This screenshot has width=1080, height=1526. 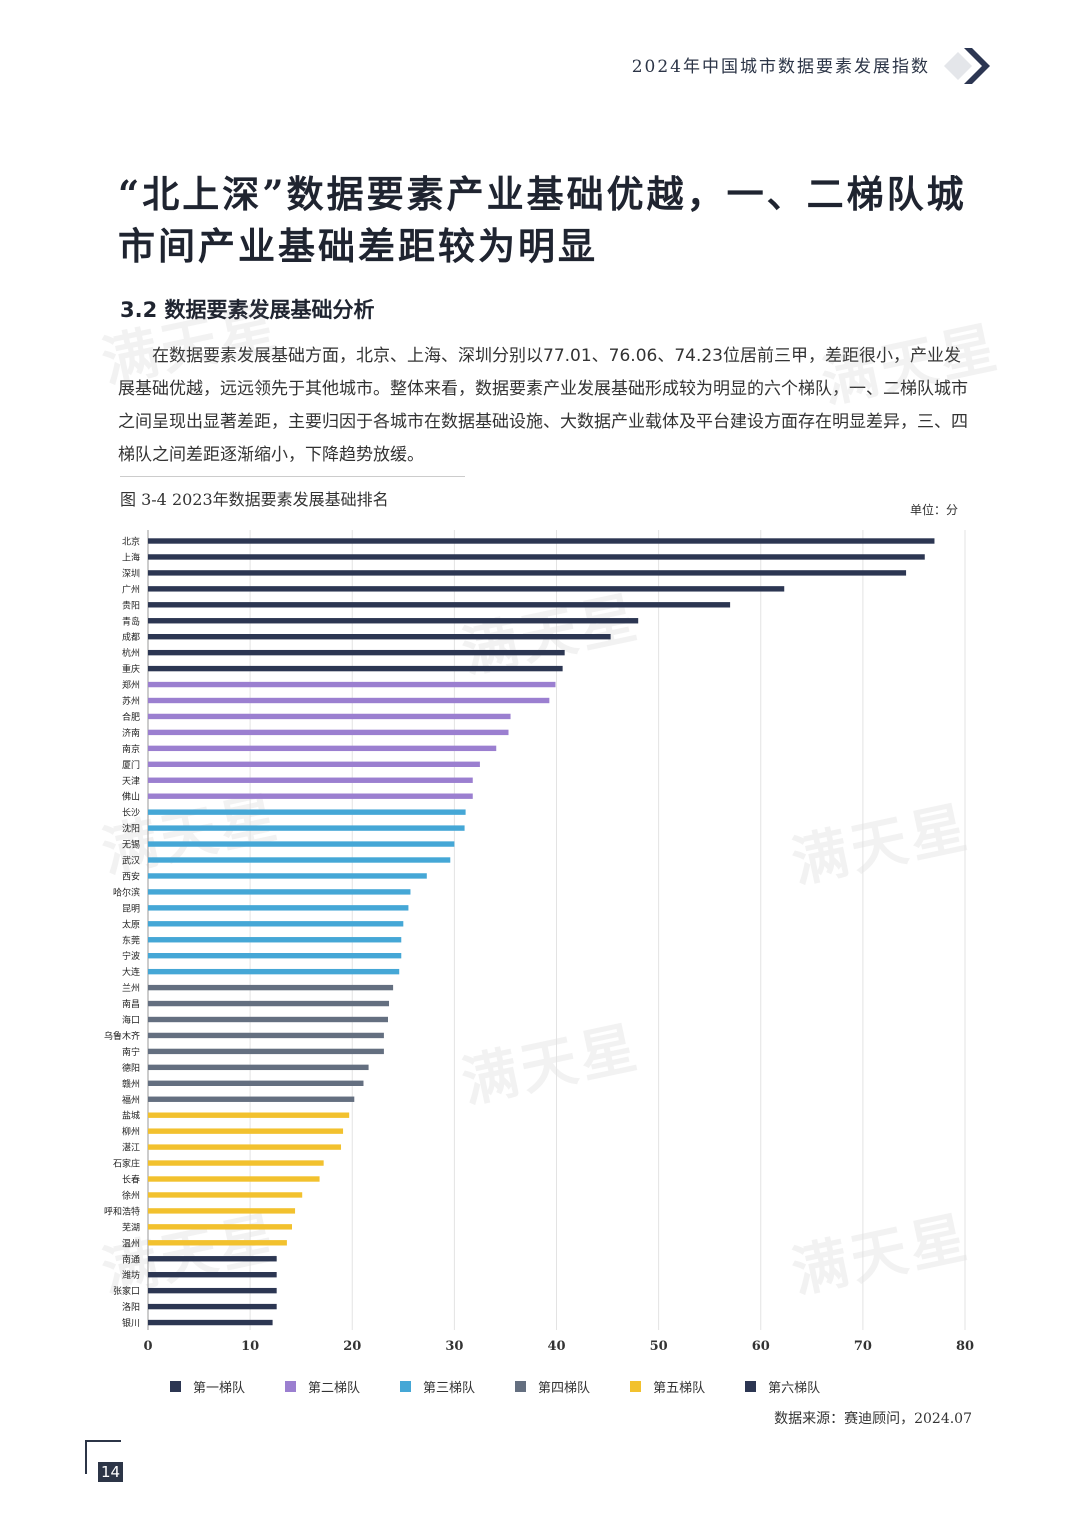 I want to click on category-label: 长沙, so click(x=131, y=813).